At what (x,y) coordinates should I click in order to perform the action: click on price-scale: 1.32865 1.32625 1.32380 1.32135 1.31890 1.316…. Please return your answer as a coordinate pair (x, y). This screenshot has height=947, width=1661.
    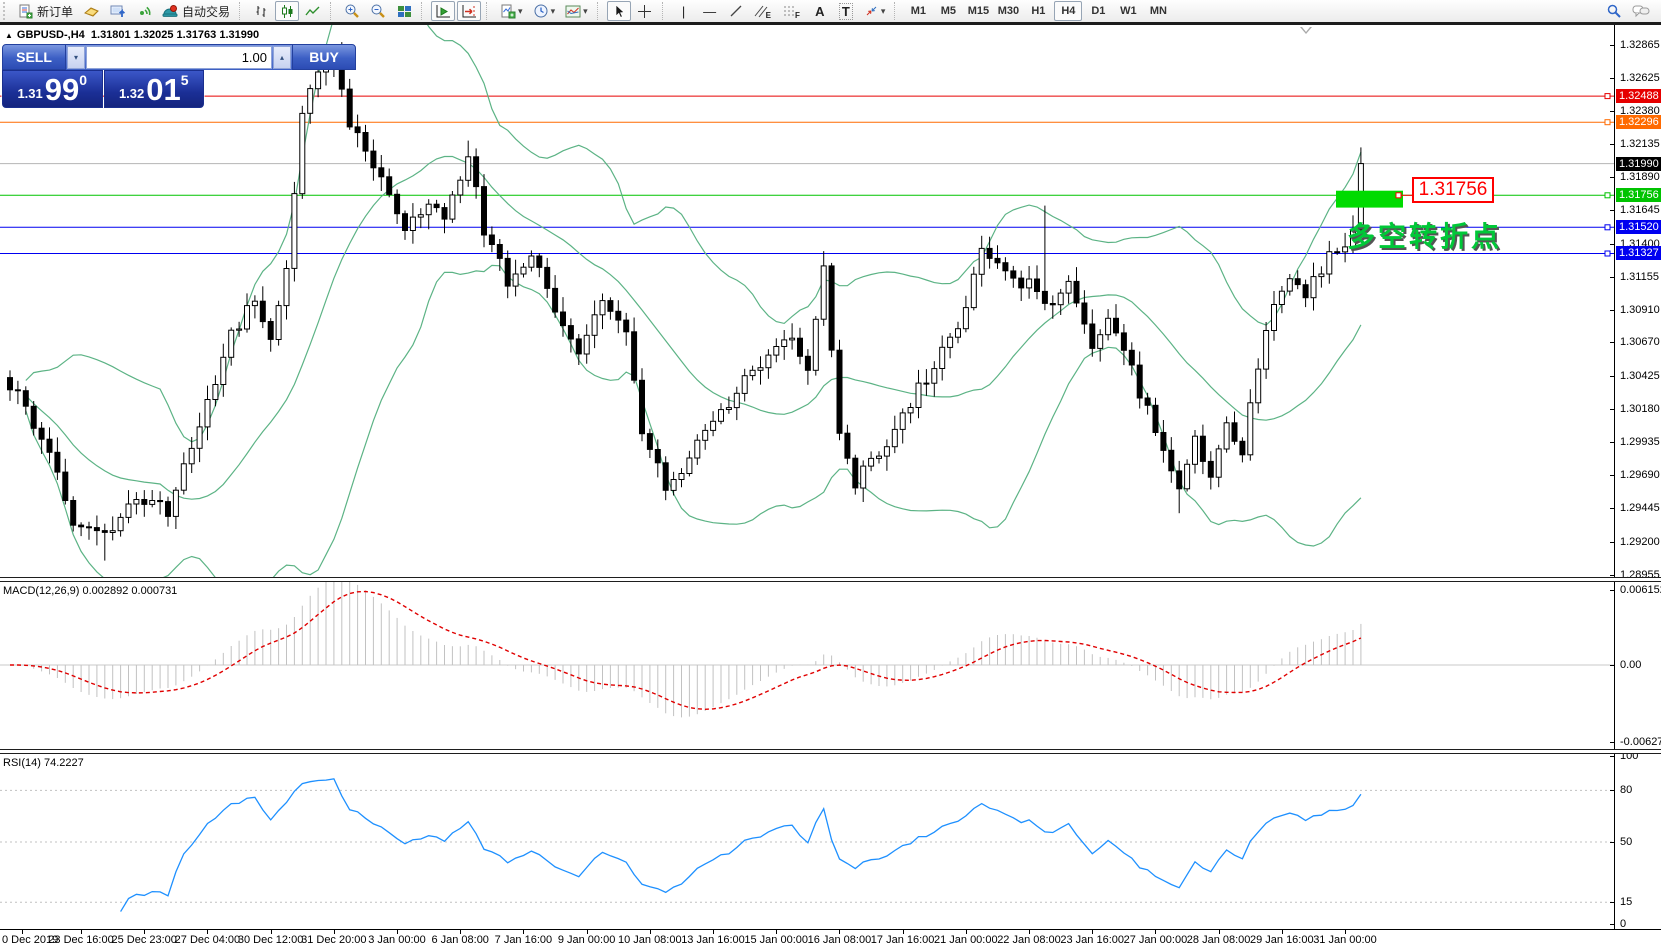
    Looking at the image, I should click on (1635, 477).